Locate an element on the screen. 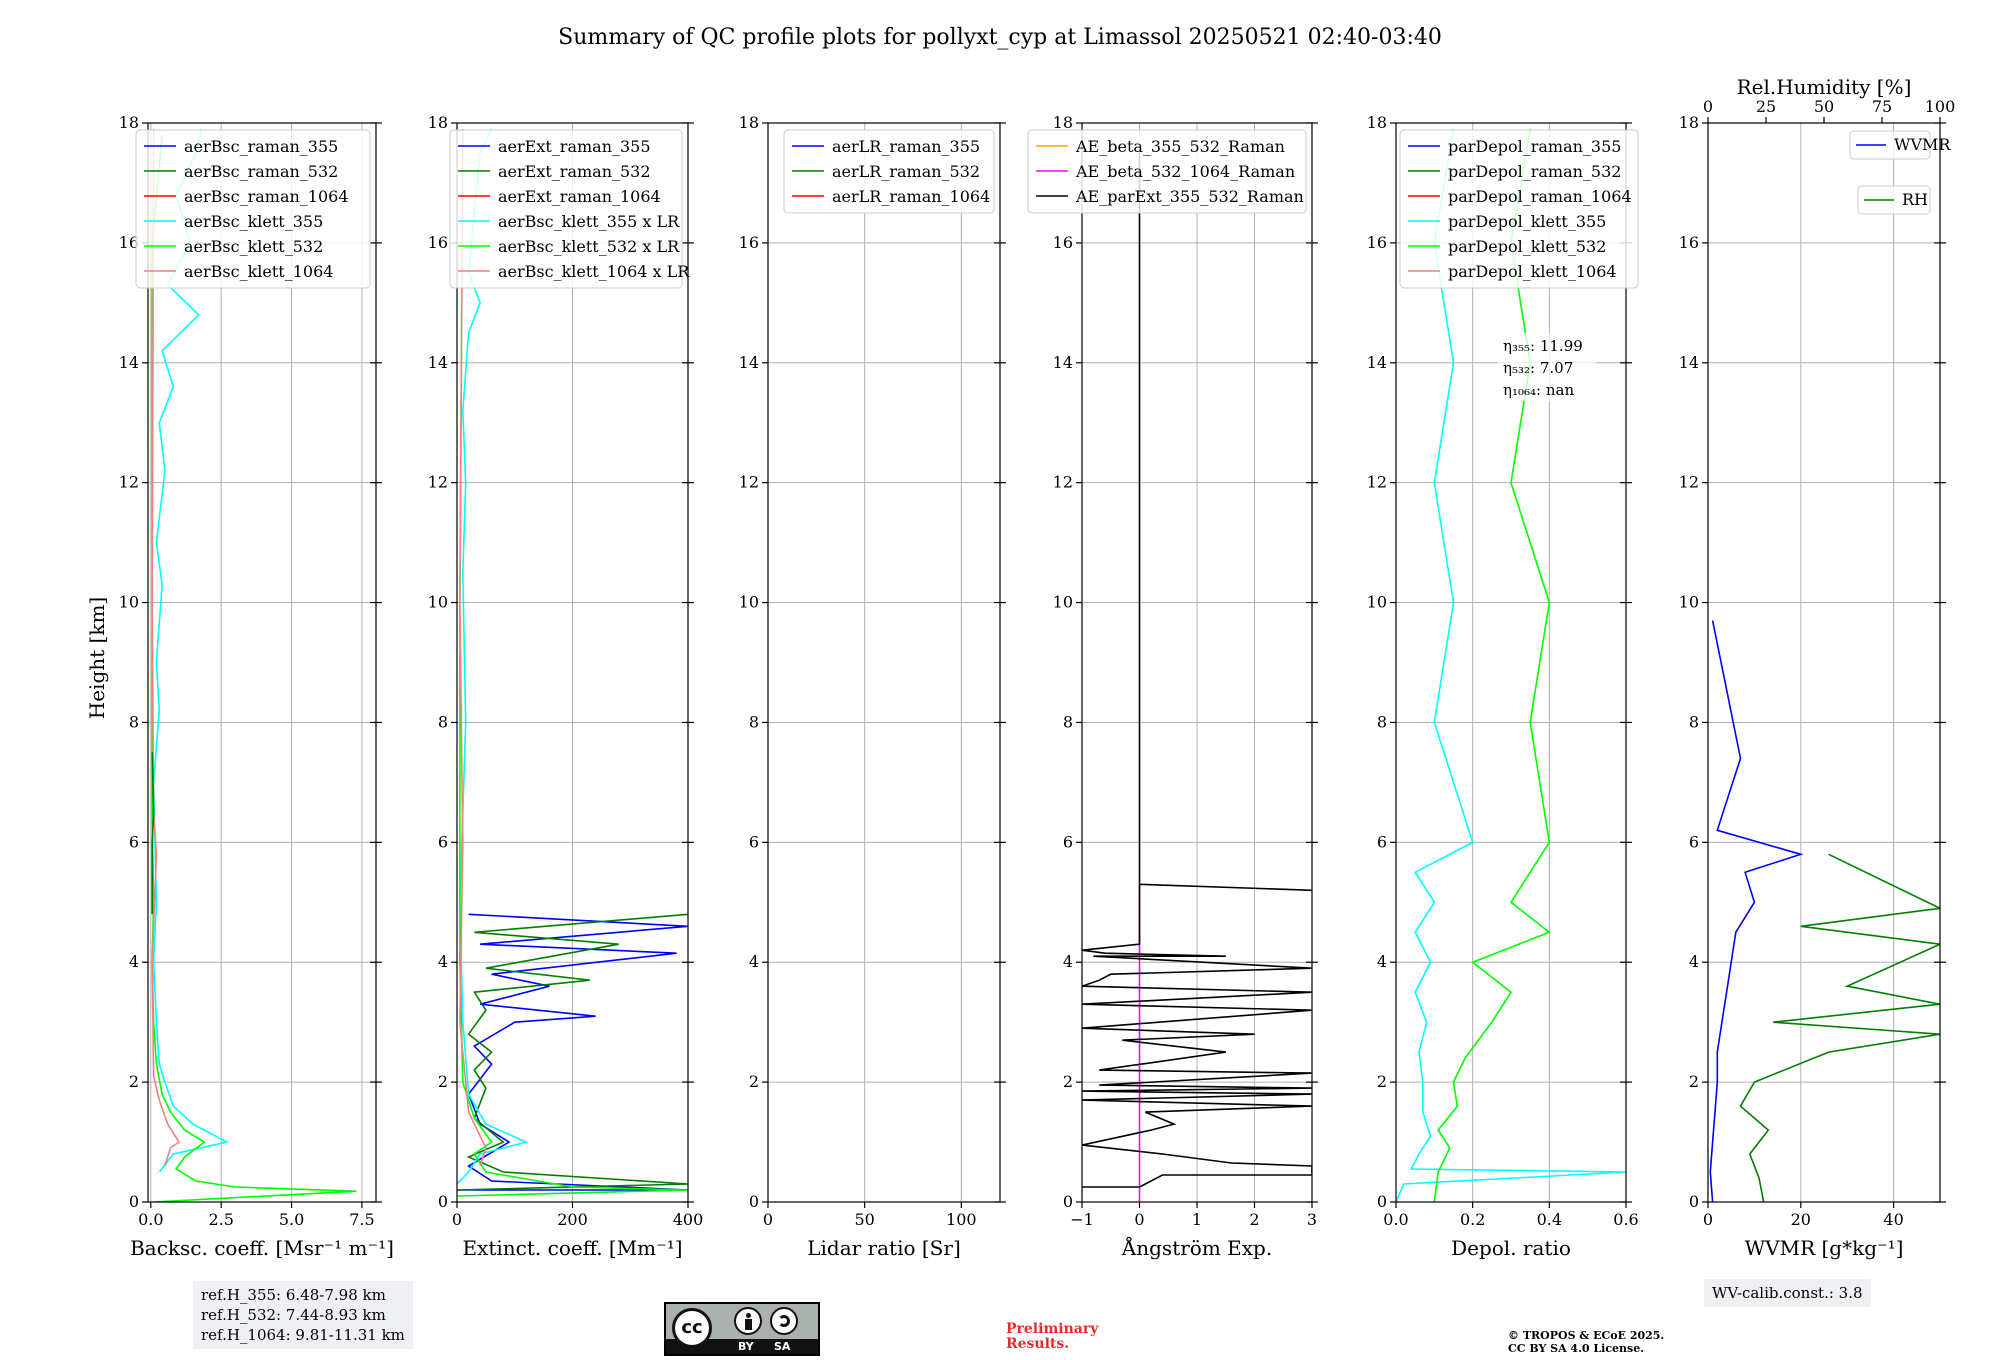  by-label: BY is located at coordinates (746, 1346).